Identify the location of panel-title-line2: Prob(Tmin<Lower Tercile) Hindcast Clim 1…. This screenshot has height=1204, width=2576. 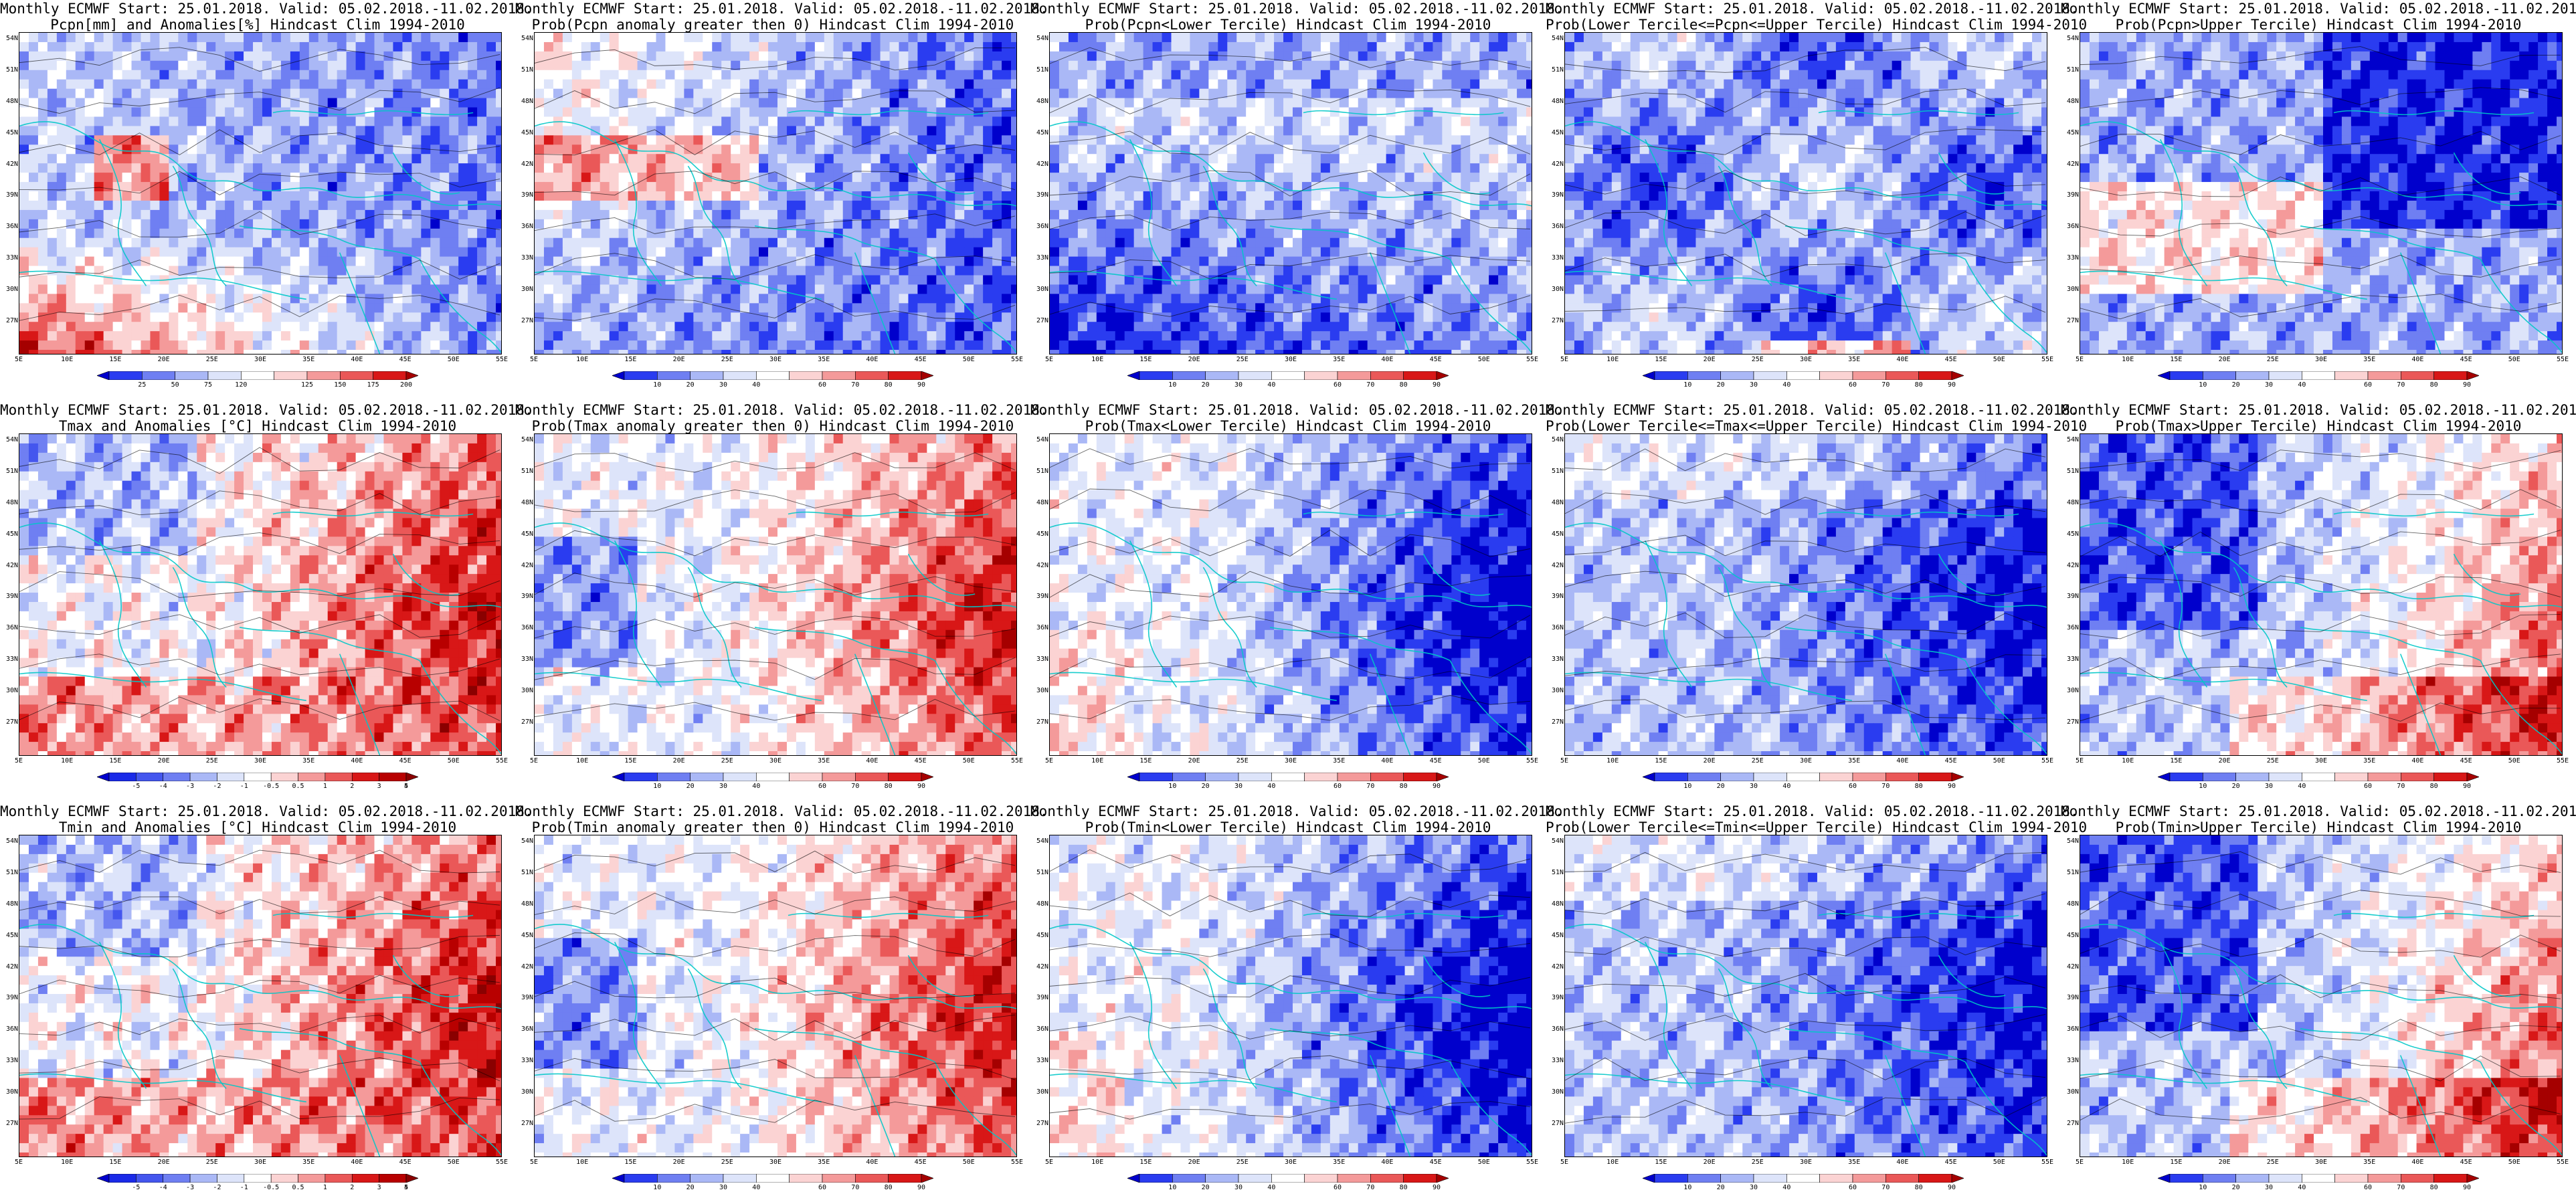
(1288, 827).